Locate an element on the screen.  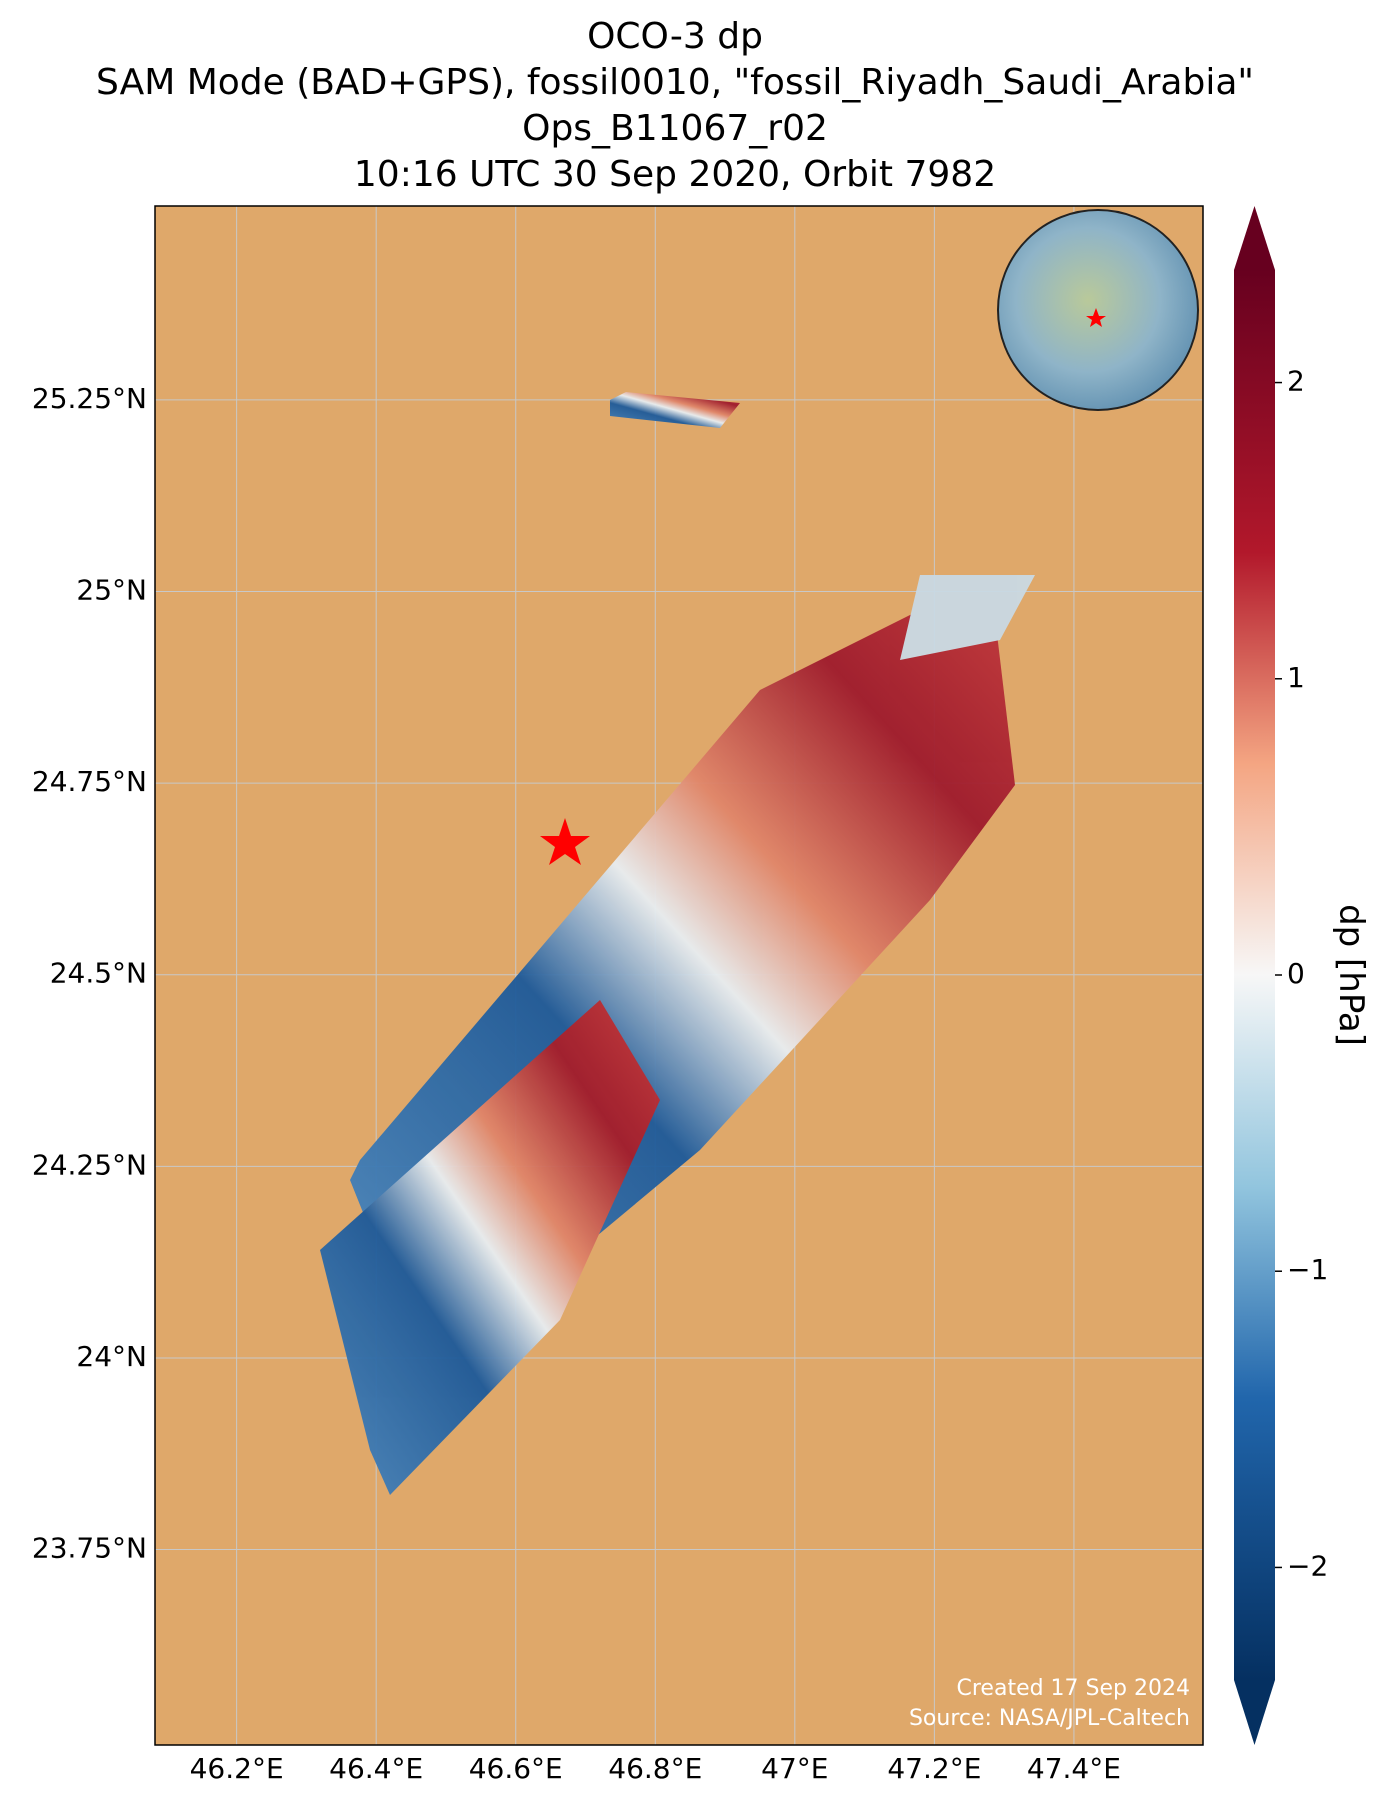
x-tick-label: 47.2°E is located at coordinates (934, 1768).